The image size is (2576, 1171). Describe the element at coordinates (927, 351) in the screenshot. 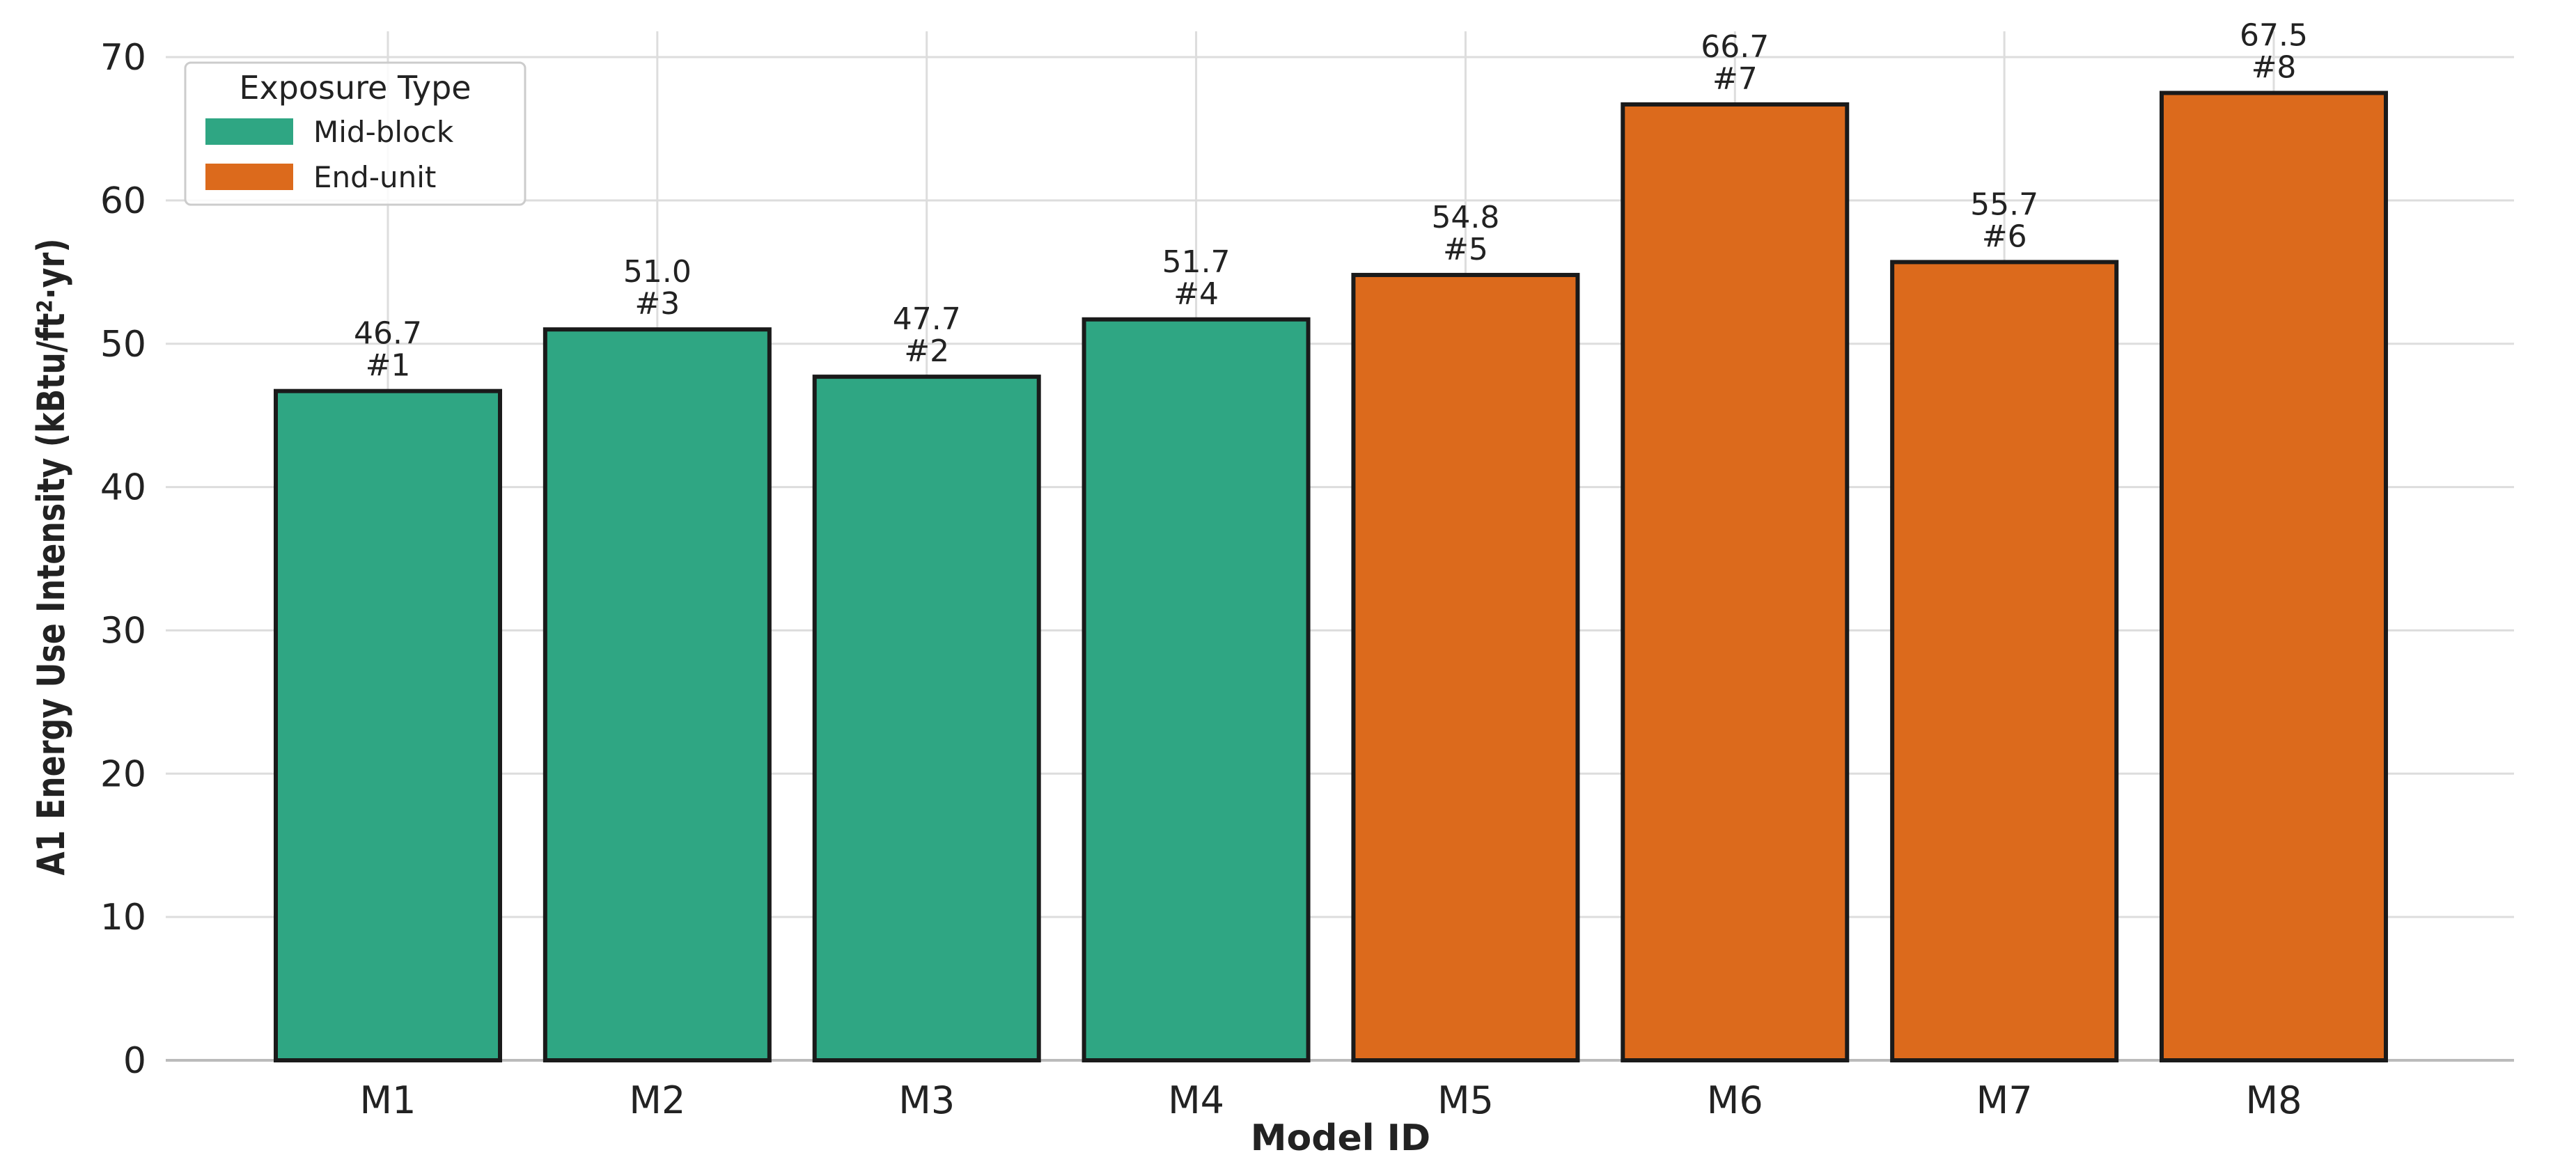

I see `bar-rank-label: #2` at that location.